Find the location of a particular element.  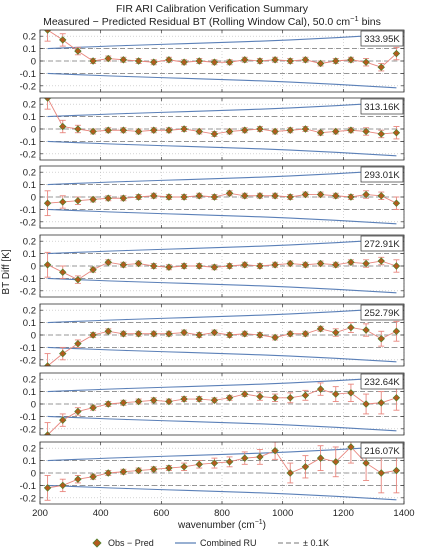

panel-1: 0.20.1 0-0.1-0.2 313.16K is located at coordinates (212, 129).